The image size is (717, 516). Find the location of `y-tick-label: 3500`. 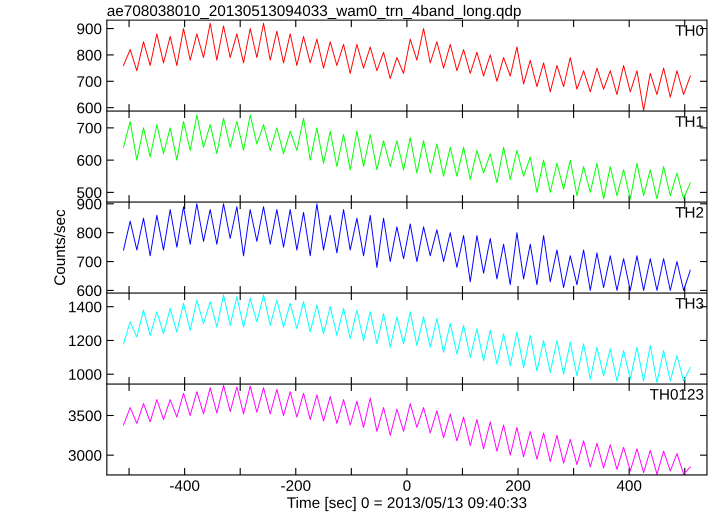

y-tick-label: 3500 is located at coordinates (85, 416).